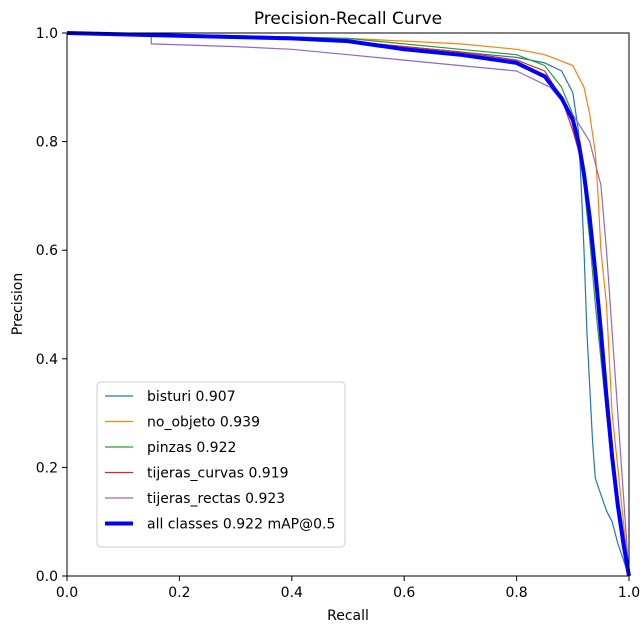 The image size is (643, 626). What do you see at coordinates (203, 423) in the screenshot?
I see `legend-label-1: no_objeto 0.939` at bounding box center [203, 423].